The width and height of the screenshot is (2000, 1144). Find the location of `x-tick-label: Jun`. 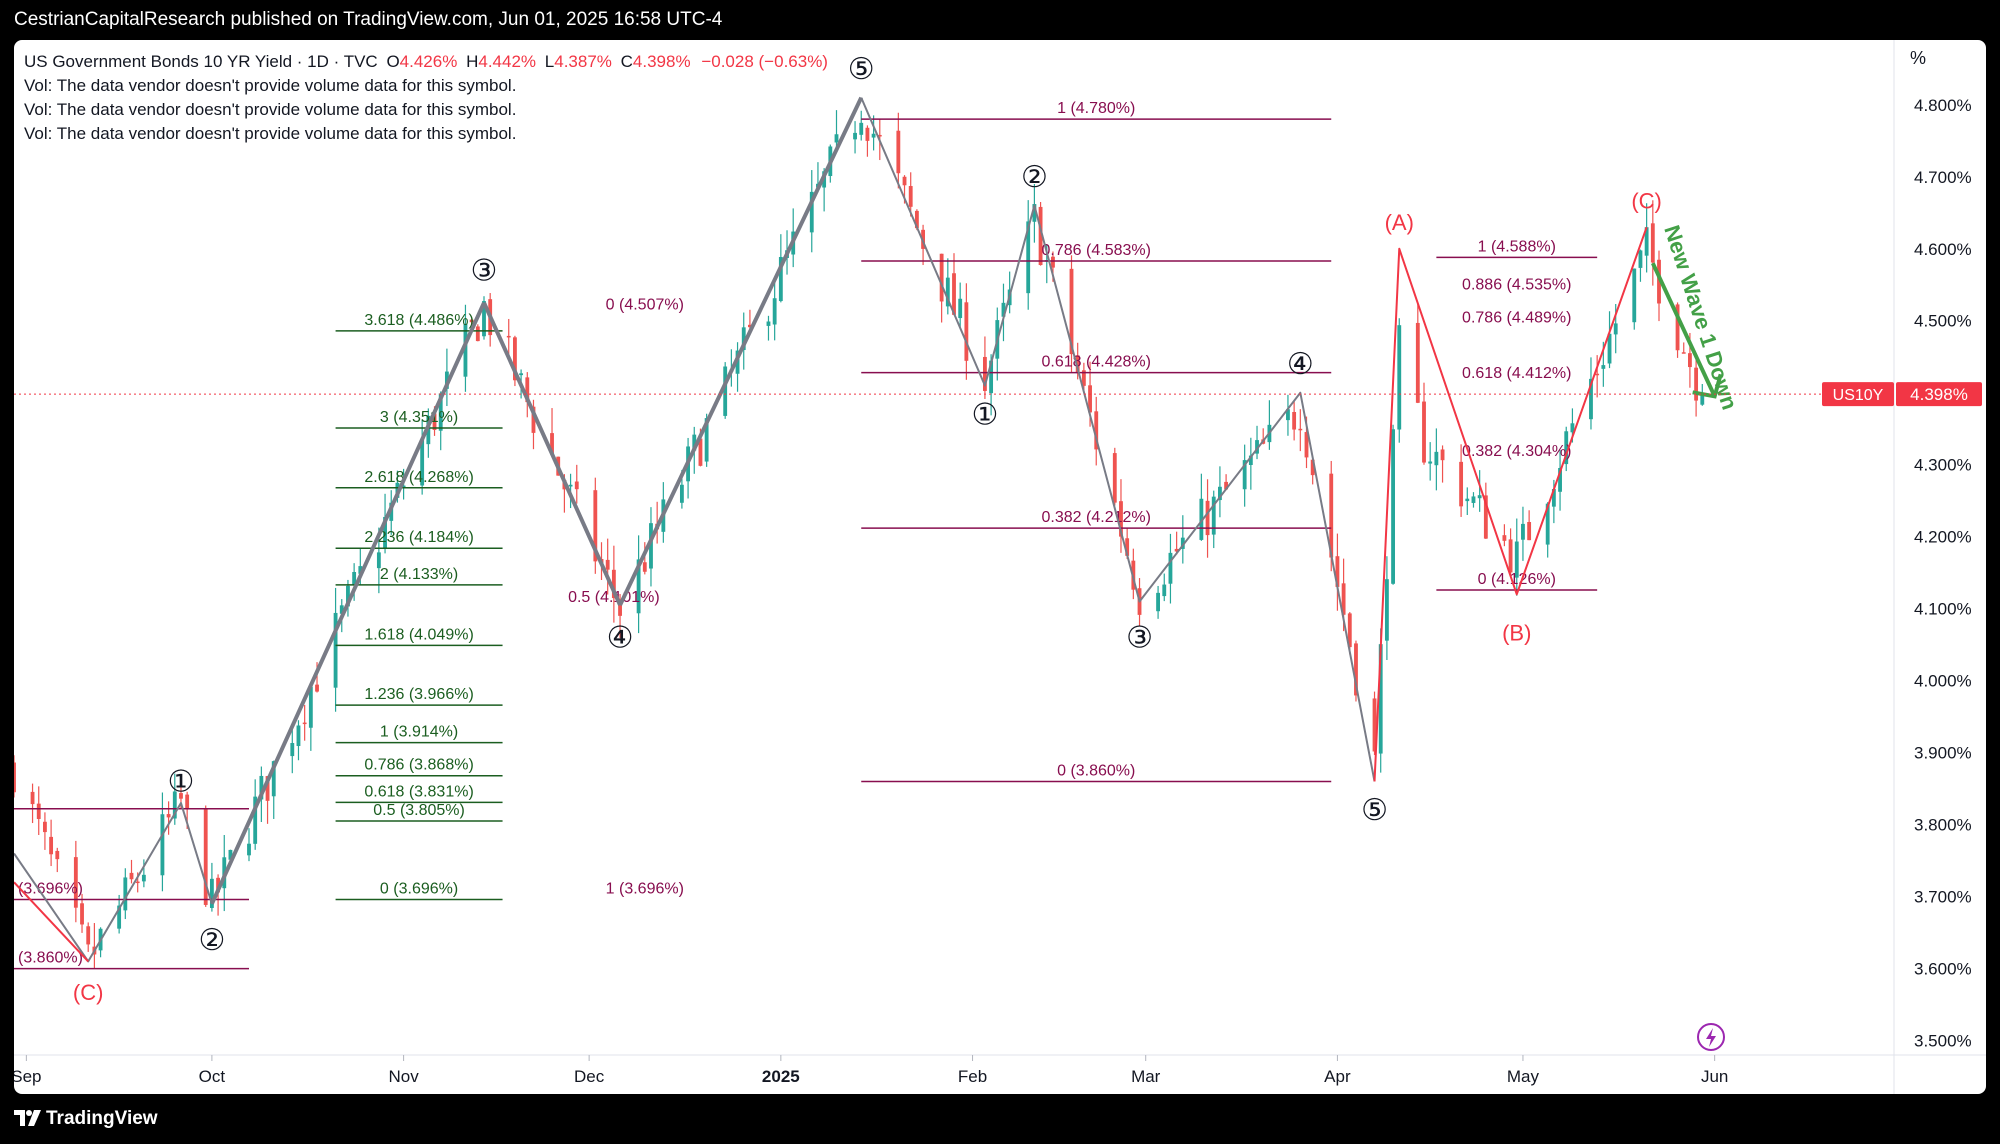

x-tick-label: Jun is located at coordinates (1714, 1076).